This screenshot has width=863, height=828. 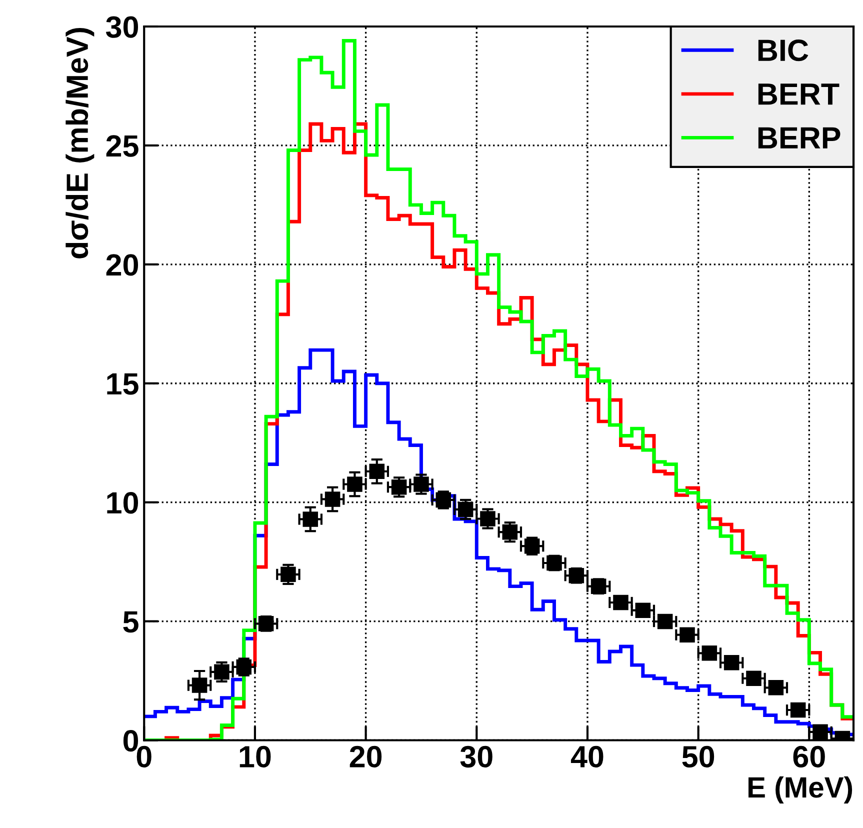 I want to click on y-tick-label: 25, so click(x=122, y=146).